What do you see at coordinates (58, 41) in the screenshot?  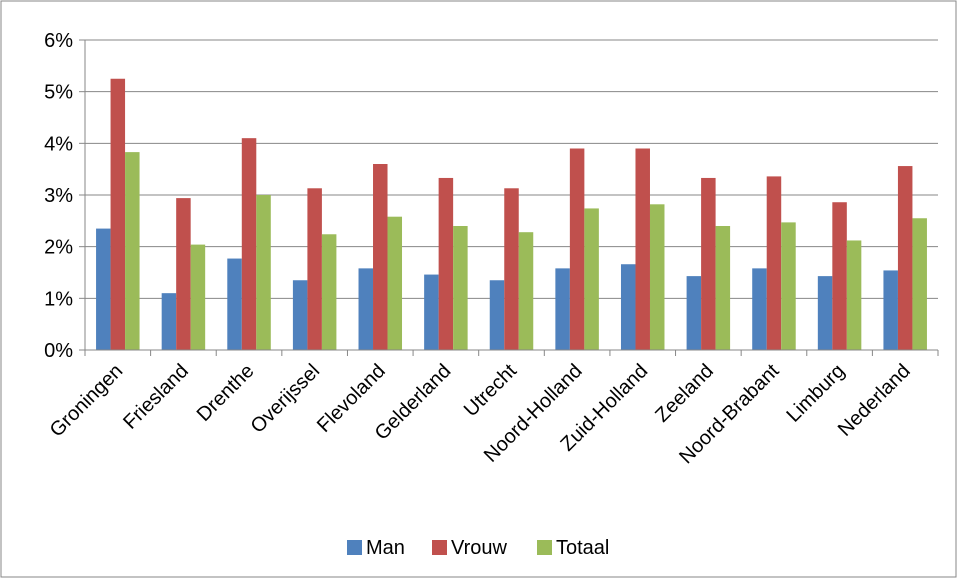 I see `y-tick-label: 6%` at bounding box center [58, 41].